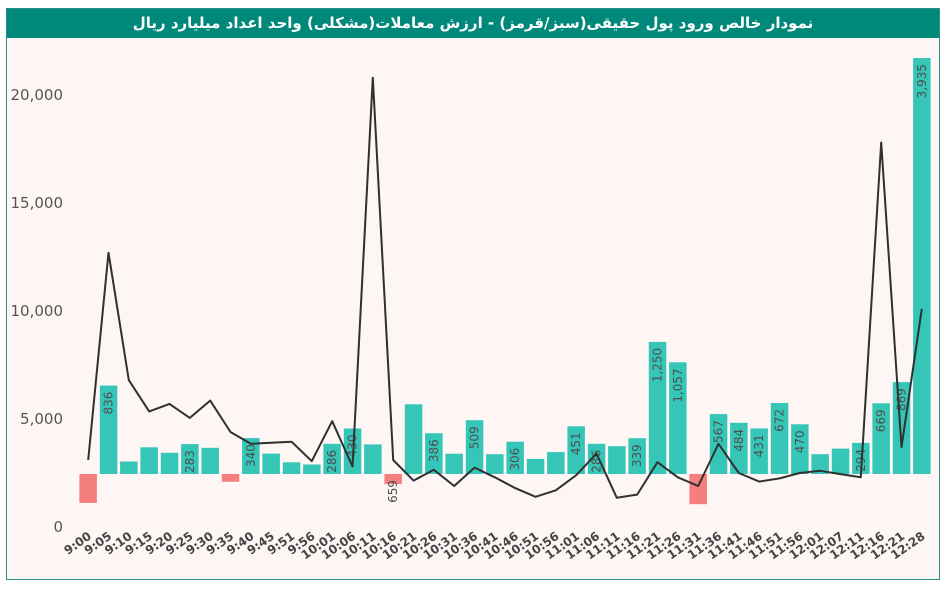 This screenshot has width=952, height=589. I want to click on bar-data-label: 669, so click(881, 420).